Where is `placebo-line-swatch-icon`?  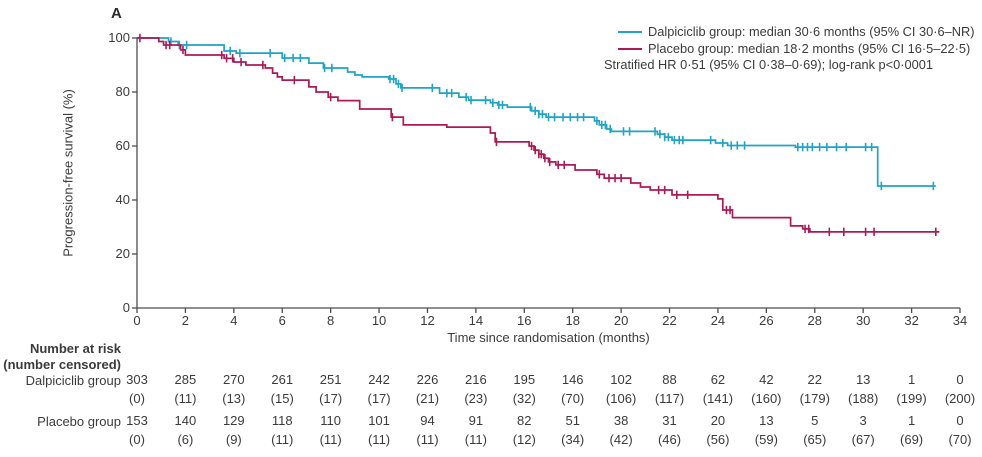
placebo-line-swatch-icon is located at coordinates (630, 48).